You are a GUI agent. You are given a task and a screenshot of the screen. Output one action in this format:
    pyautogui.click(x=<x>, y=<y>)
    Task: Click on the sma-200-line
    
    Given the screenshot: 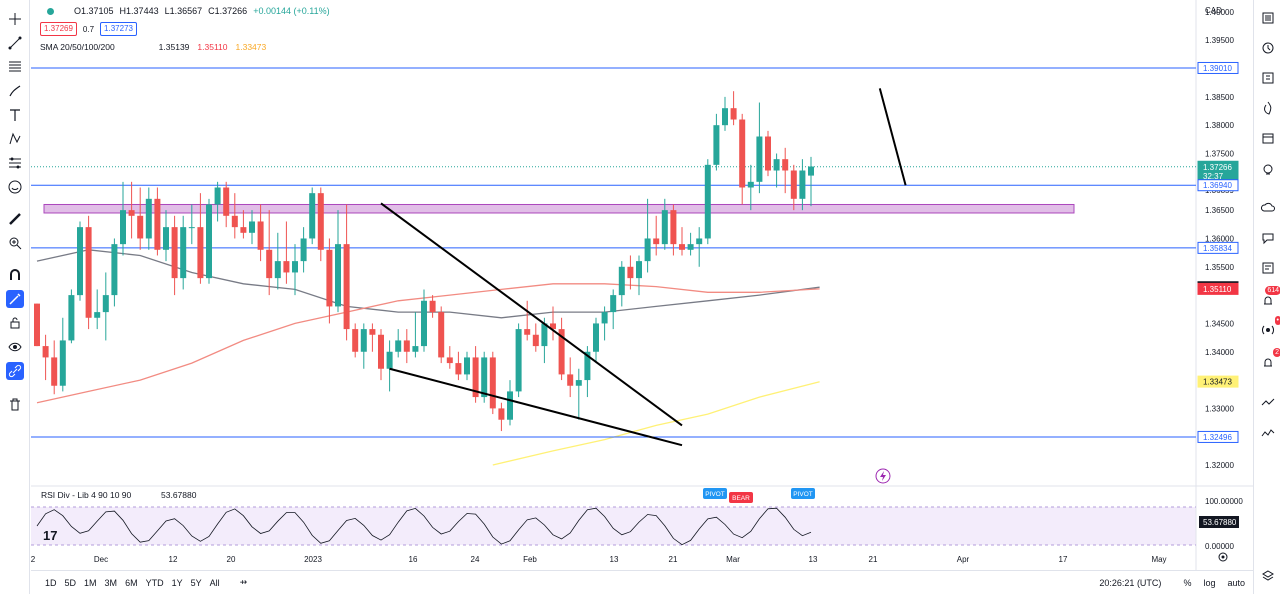 What is the action you would take?
    pyautogui.click(x=656, y=423)
    